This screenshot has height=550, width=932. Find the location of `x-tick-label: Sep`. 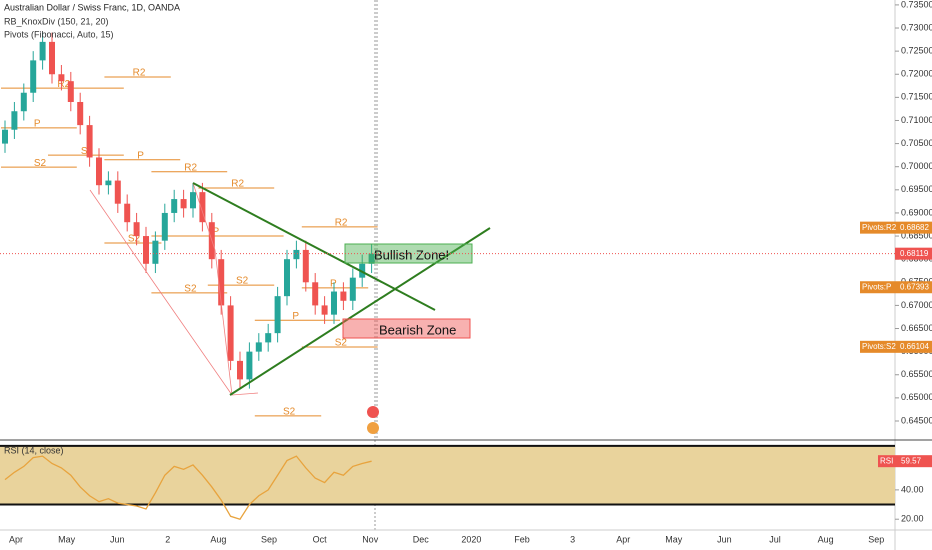

x-tick-label: Sep is located at coordinates (269, 539).